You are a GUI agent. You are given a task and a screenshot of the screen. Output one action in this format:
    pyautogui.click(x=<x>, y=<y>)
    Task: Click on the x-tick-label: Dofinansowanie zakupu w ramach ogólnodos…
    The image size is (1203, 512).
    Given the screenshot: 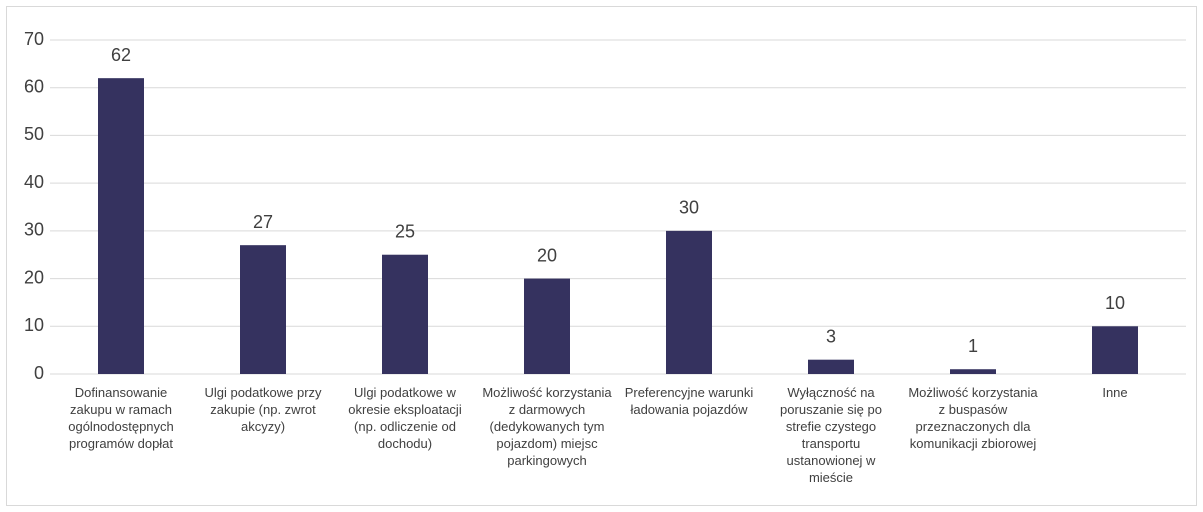 What is the action you would take?
    pyautogui.click(x=121, y=418)
    